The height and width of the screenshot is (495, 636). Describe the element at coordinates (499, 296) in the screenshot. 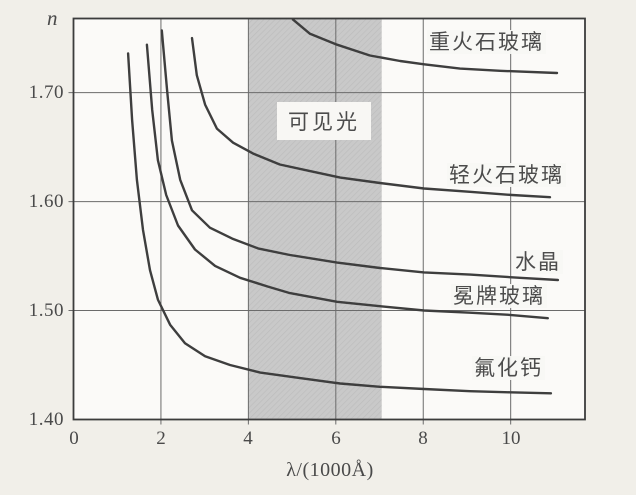

I see `curve-label-crown-glass: 冕牌玻璃` at that location.